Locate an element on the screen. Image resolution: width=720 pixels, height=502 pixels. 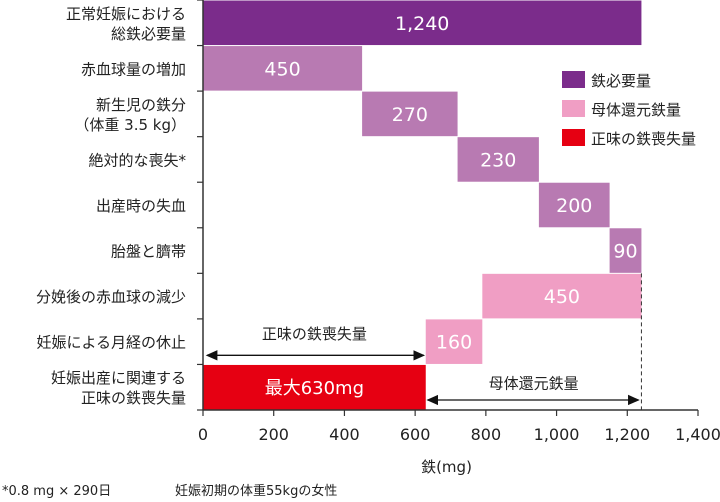
bar-value-label: 270 is located at coordinates (410, 115).